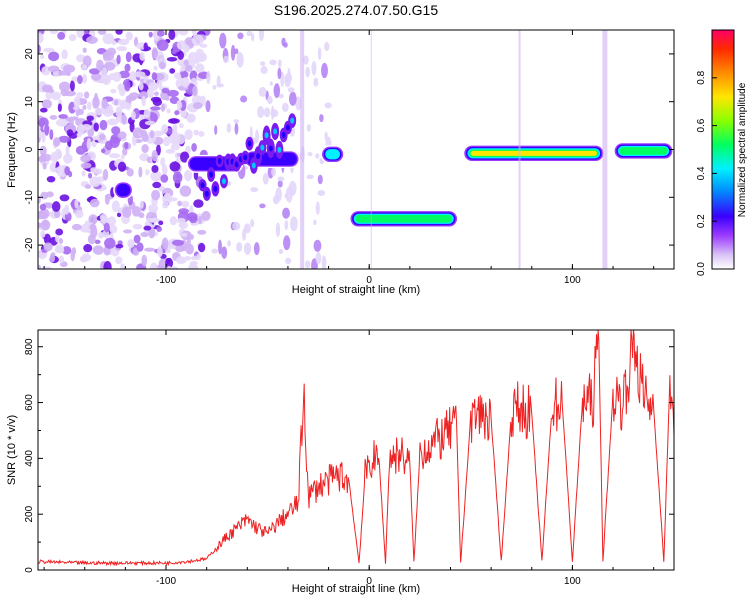 Image resolution: width=750 pixels, height=600 pixels. I want to click on colorbar-tick-label: 0.0, so click(701, 269).